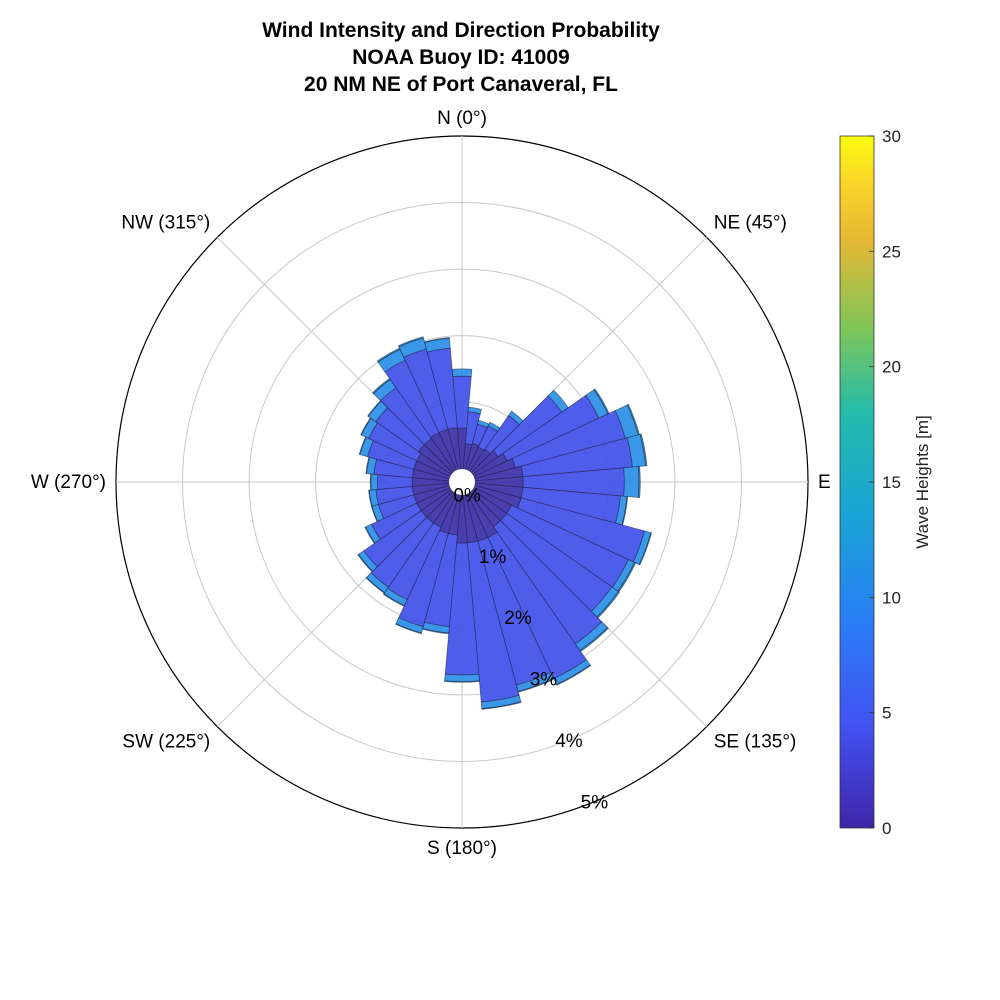 This screenshot has height=1000, width=1000. What do you see at coordinates (460, 57) in the screenshot?
I see `chart-title-line-2: NOAA Buoy ID: 41009` at bounding box center [460, 57].